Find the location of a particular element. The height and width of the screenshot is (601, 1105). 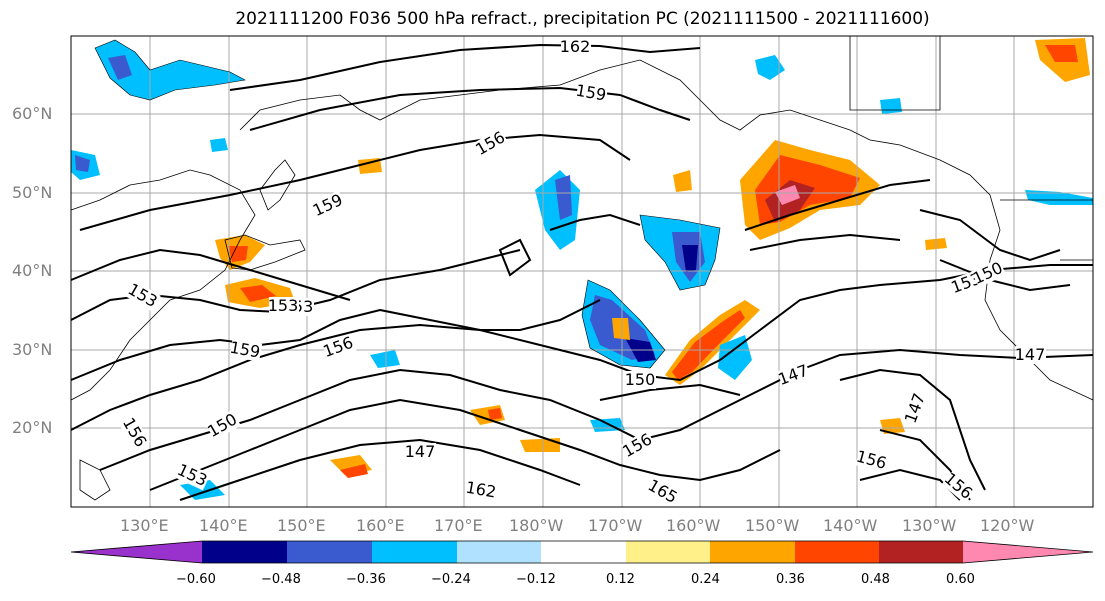

colorbar-tick: 0.12 is located at coordinates (620, 579).